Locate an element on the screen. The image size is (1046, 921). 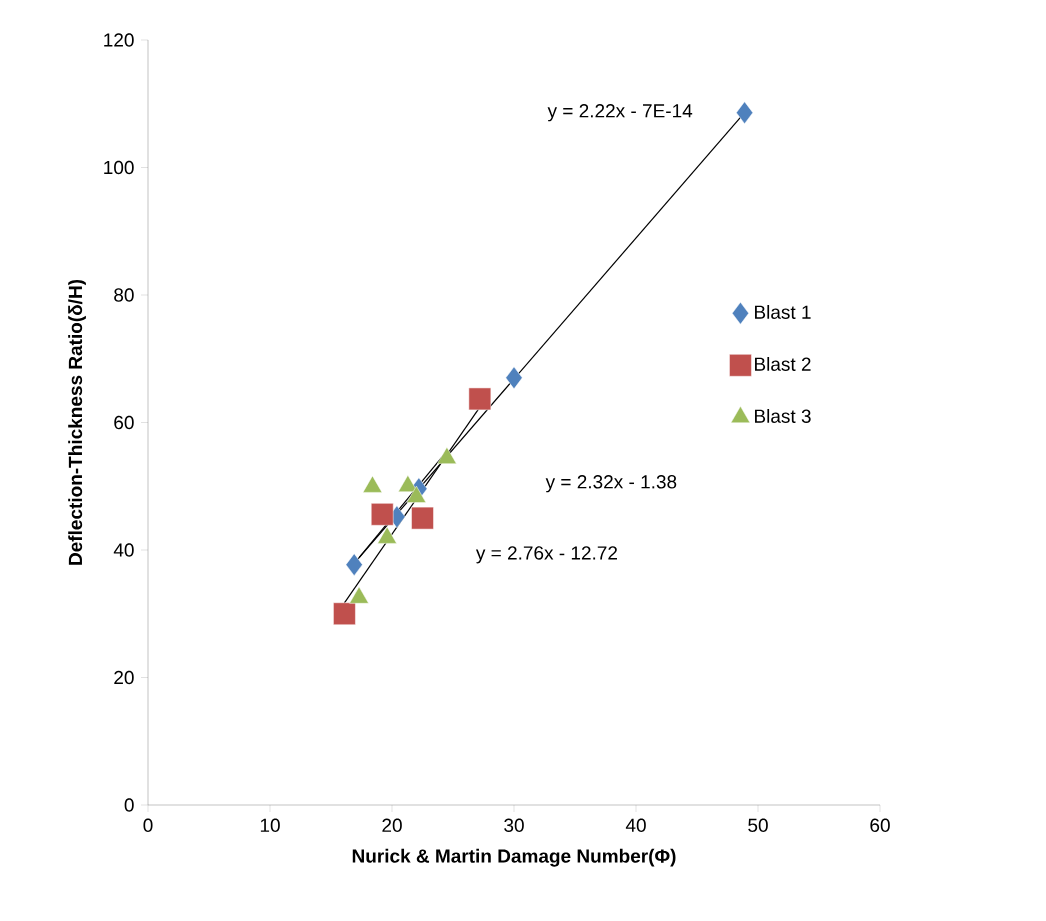
x-tick-label: 0 is located at coordinates (148, 825).